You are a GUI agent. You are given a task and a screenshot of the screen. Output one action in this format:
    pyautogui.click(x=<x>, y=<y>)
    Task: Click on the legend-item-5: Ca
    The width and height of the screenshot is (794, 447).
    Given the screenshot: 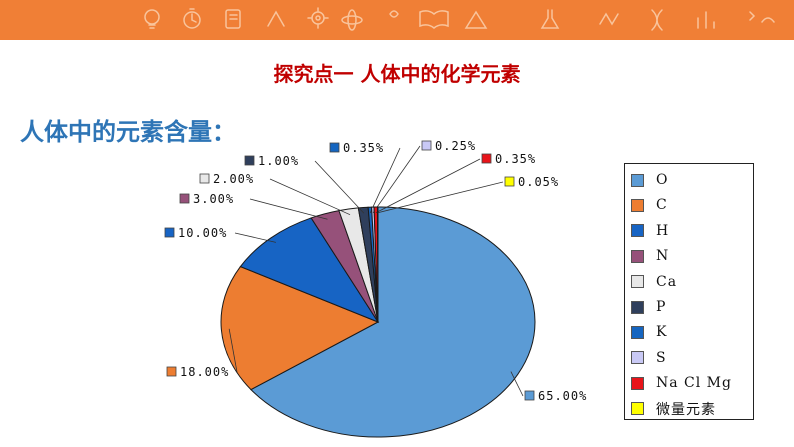 What is the action you would take?
    pyautogui.click(x=654, y=282)
    